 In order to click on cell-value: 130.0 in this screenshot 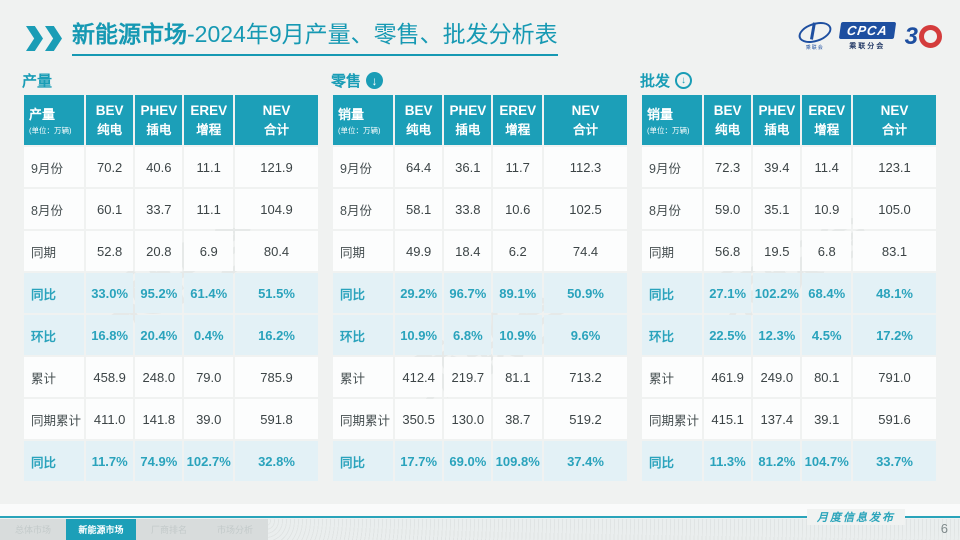, I will do `click(468, 419)`.